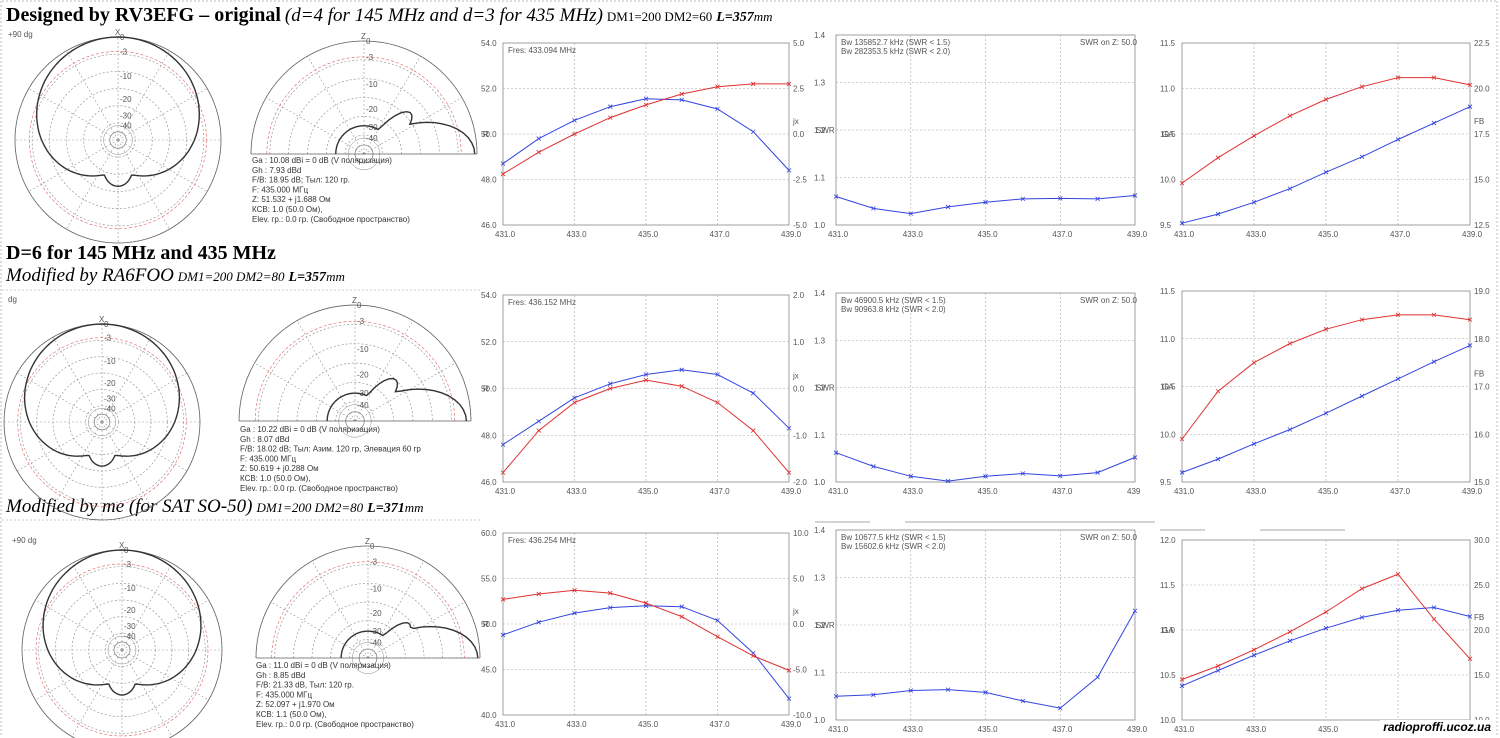 Image resolution: width=1500 pixels, height=738 pixels. I want to click on chart-right-tick-label: 1.0, so click(799, 342).